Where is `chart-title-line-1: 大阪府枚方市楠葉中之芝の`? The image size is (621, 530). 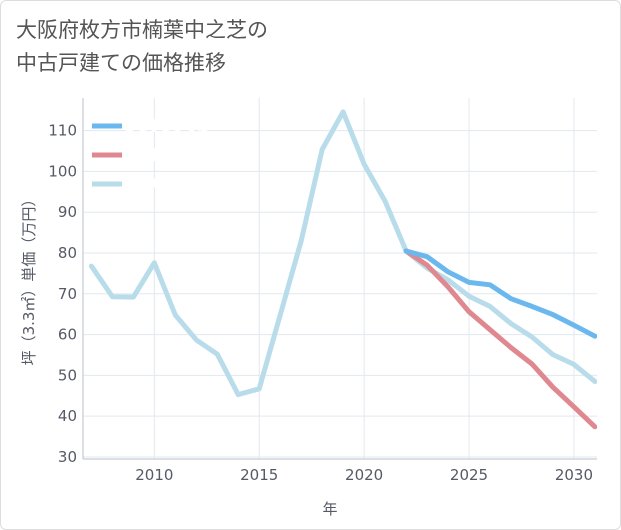 chart-title-line-1: 大阪府枚方市楠葉中之芝の is located at coordinates (142, 30).